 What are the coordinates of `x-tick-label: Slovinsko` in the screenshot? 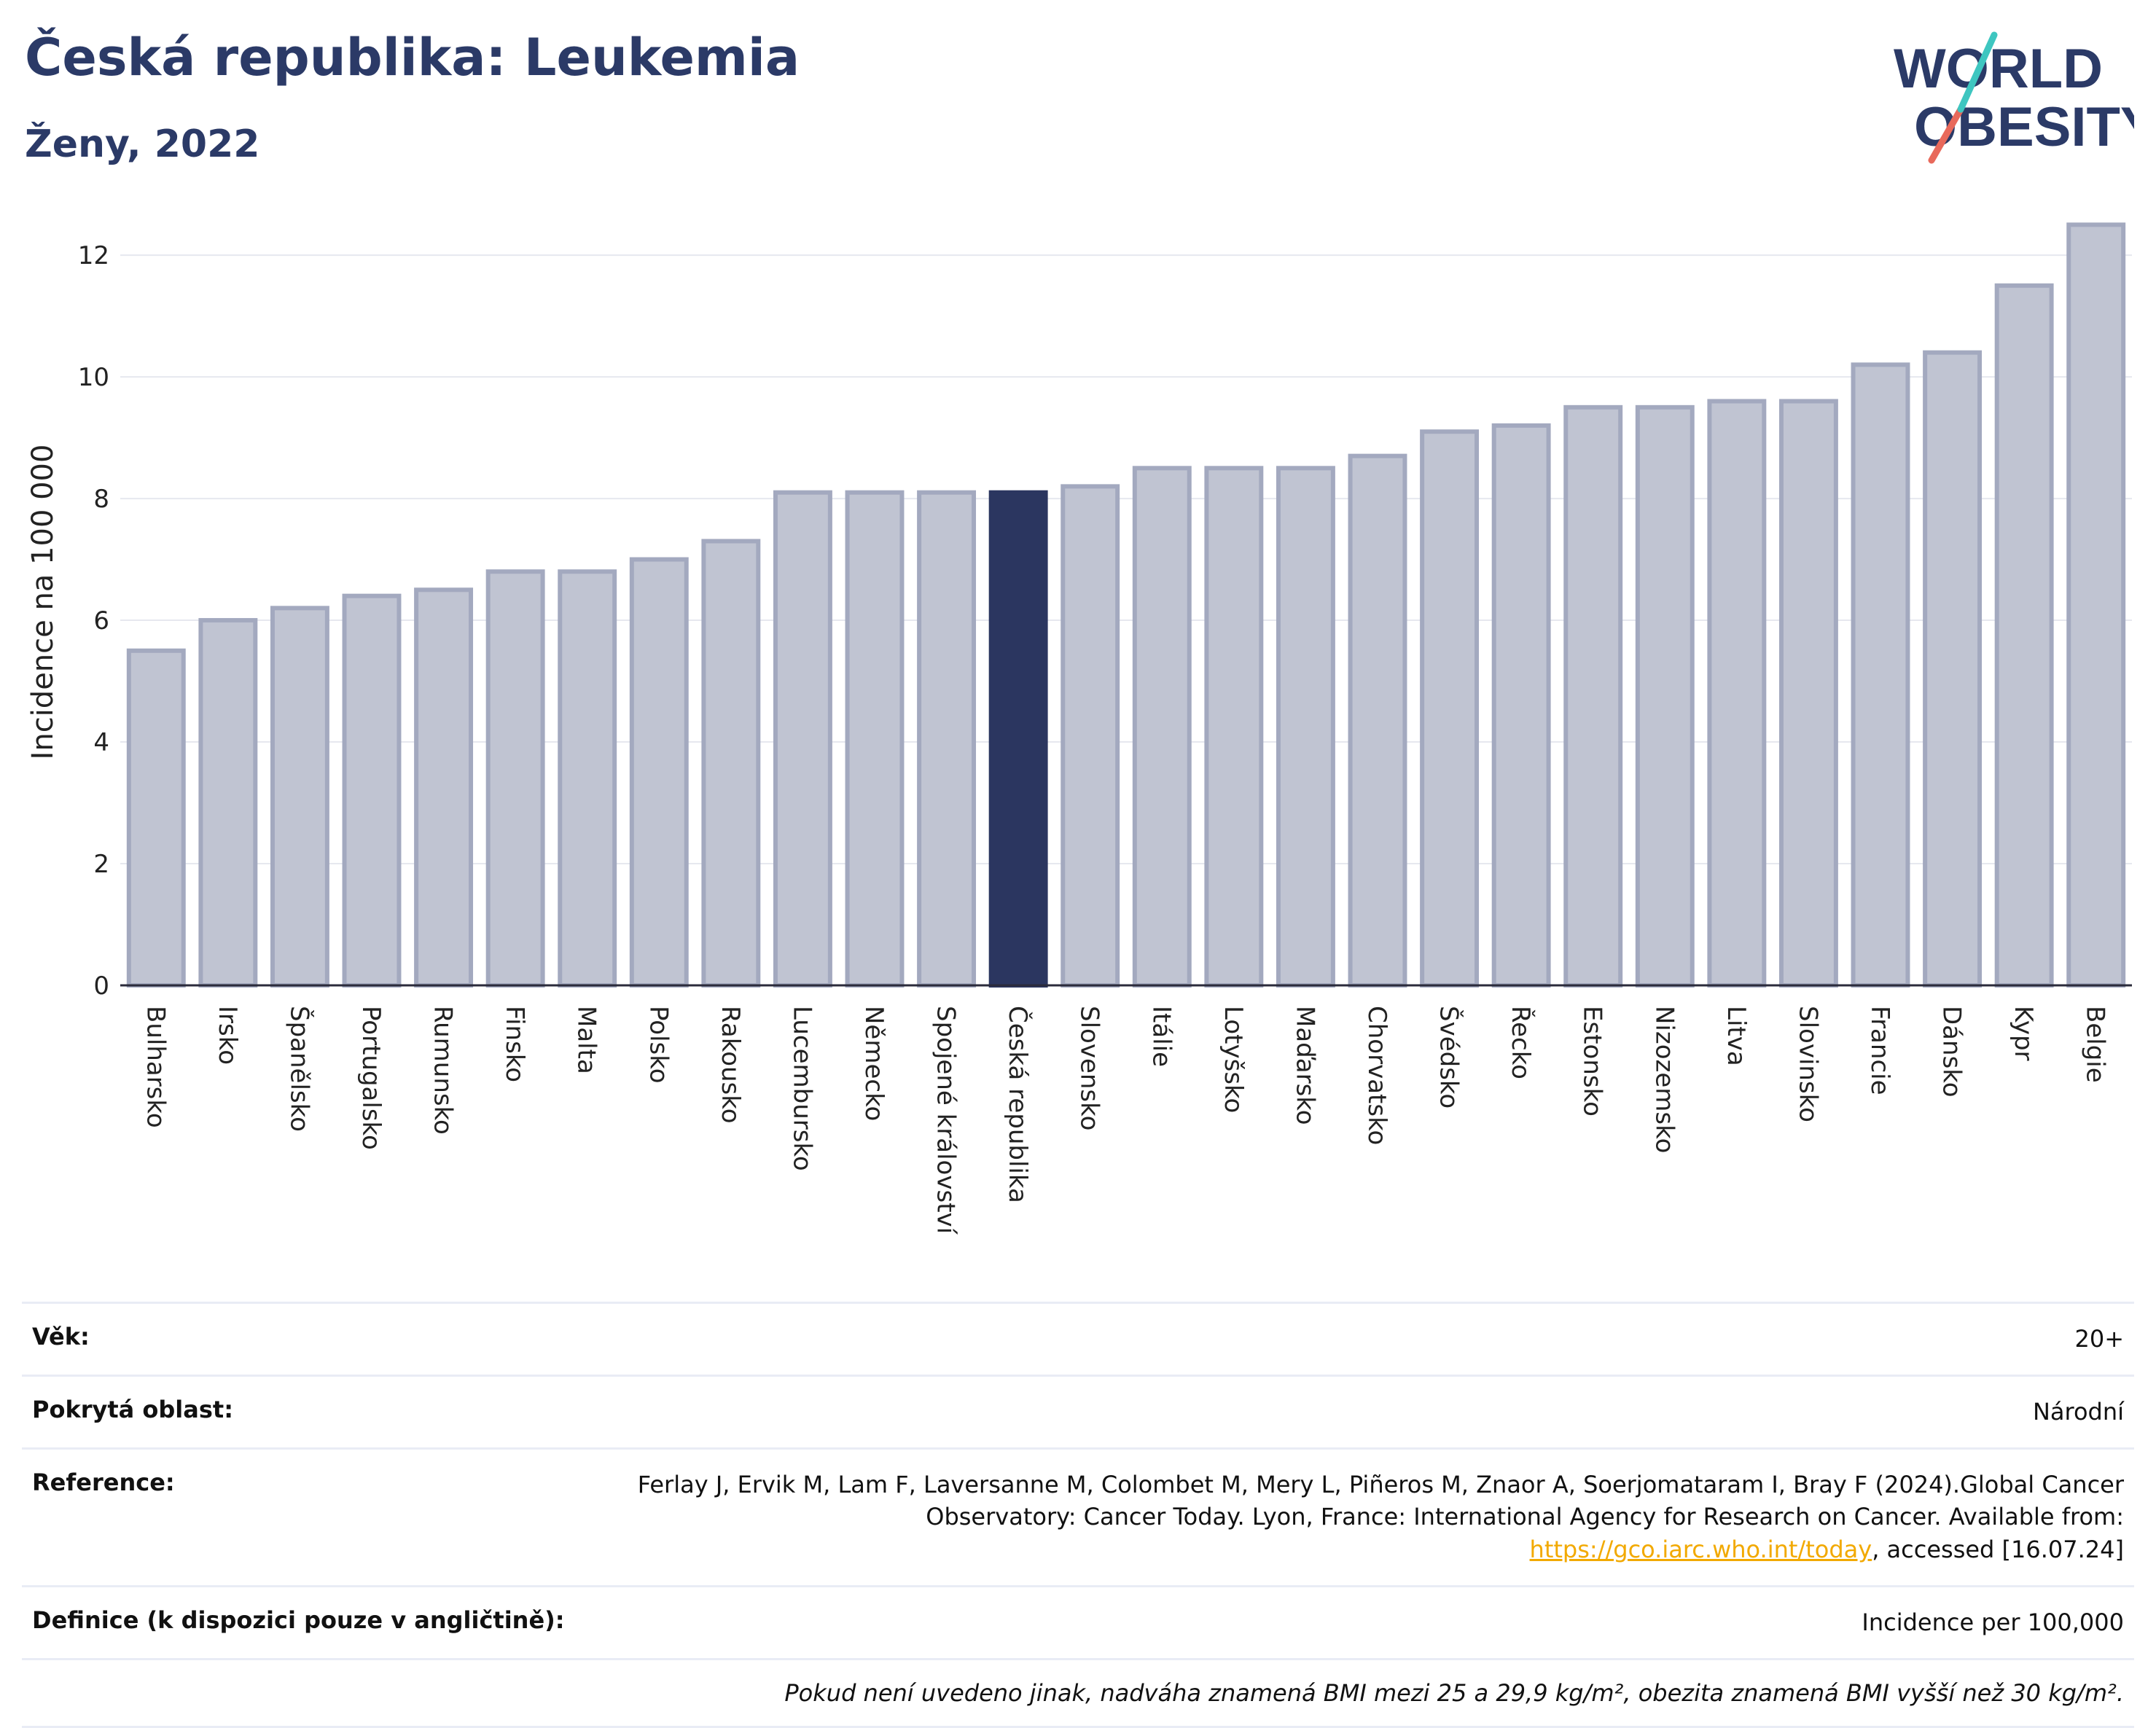 It's located at (1807, 1064).